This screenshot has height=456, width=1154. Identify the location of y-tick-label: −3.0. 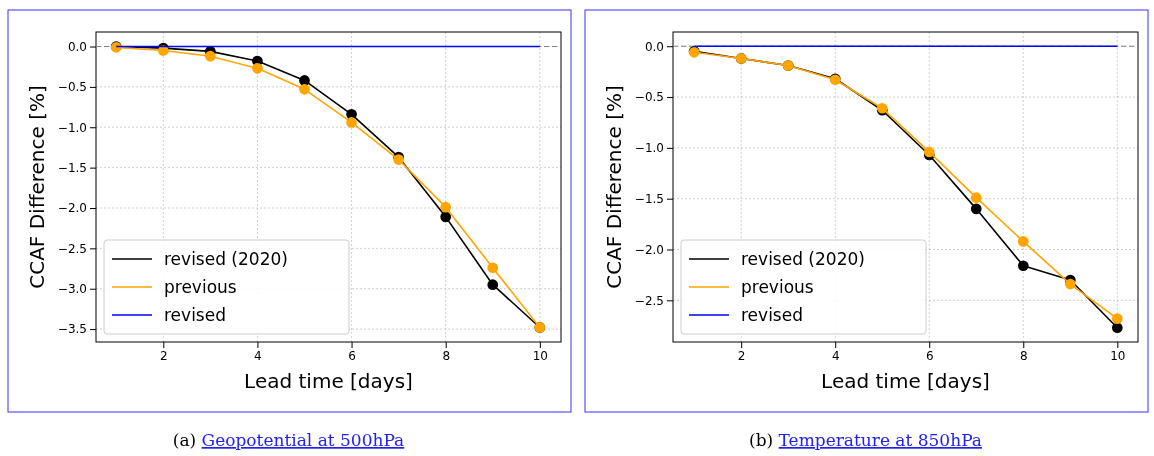
(72, 289).